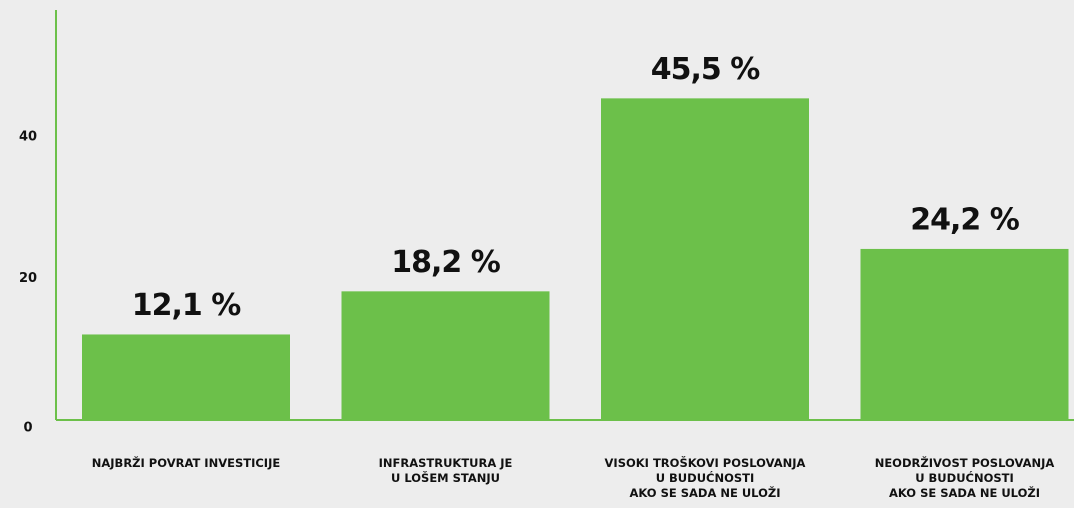 The image size is (1074, 508). I want to click on x-tick-label: NAJBRŽI POVRAT INVESTICIJE, so click(186, 463).